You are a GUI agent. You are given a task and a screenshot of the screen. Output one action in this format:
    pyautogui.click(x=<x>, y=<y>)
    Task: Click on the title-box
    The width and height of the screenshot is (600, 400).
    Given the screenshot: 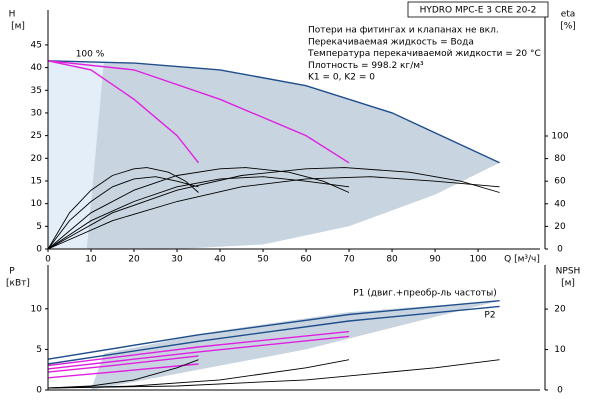 What is the action you would take?
    pyautogui.click(x=478, y=9)
    